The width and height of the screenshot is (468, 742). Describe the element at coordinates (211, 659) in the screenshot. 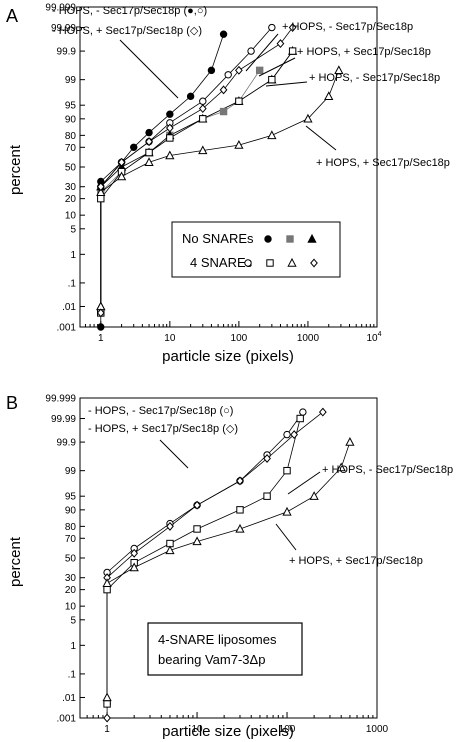

I see `panel-b-note-line-2: bearing Vam7-3Δp` at that location.